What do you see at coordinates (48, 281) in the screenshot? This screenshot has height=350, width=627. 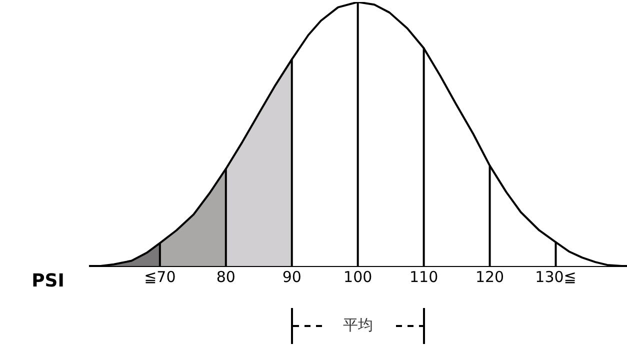 I see `x-axis-title: PSI` at bounding box center [48, 281].